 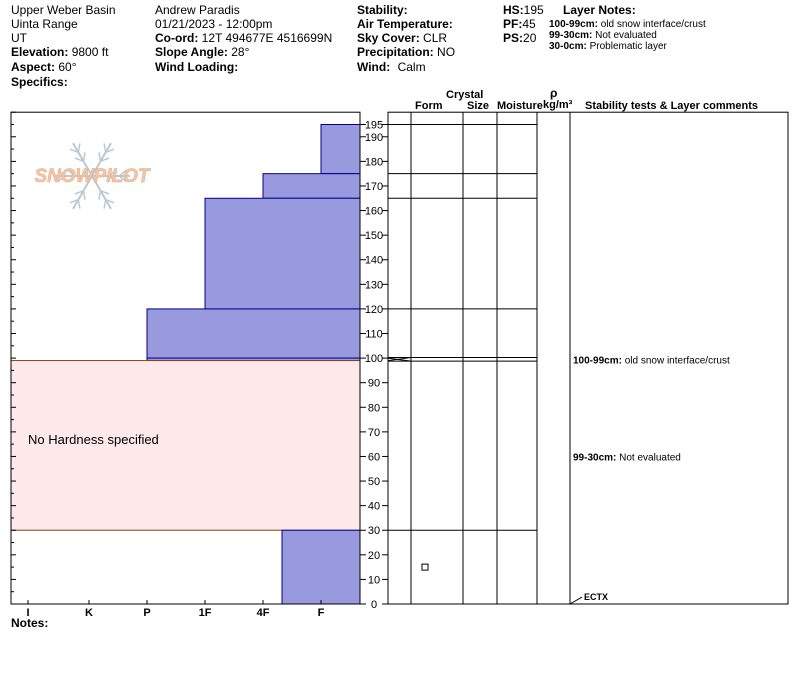 I want to click on ps-label: PS:, so click(x=513, y=38).